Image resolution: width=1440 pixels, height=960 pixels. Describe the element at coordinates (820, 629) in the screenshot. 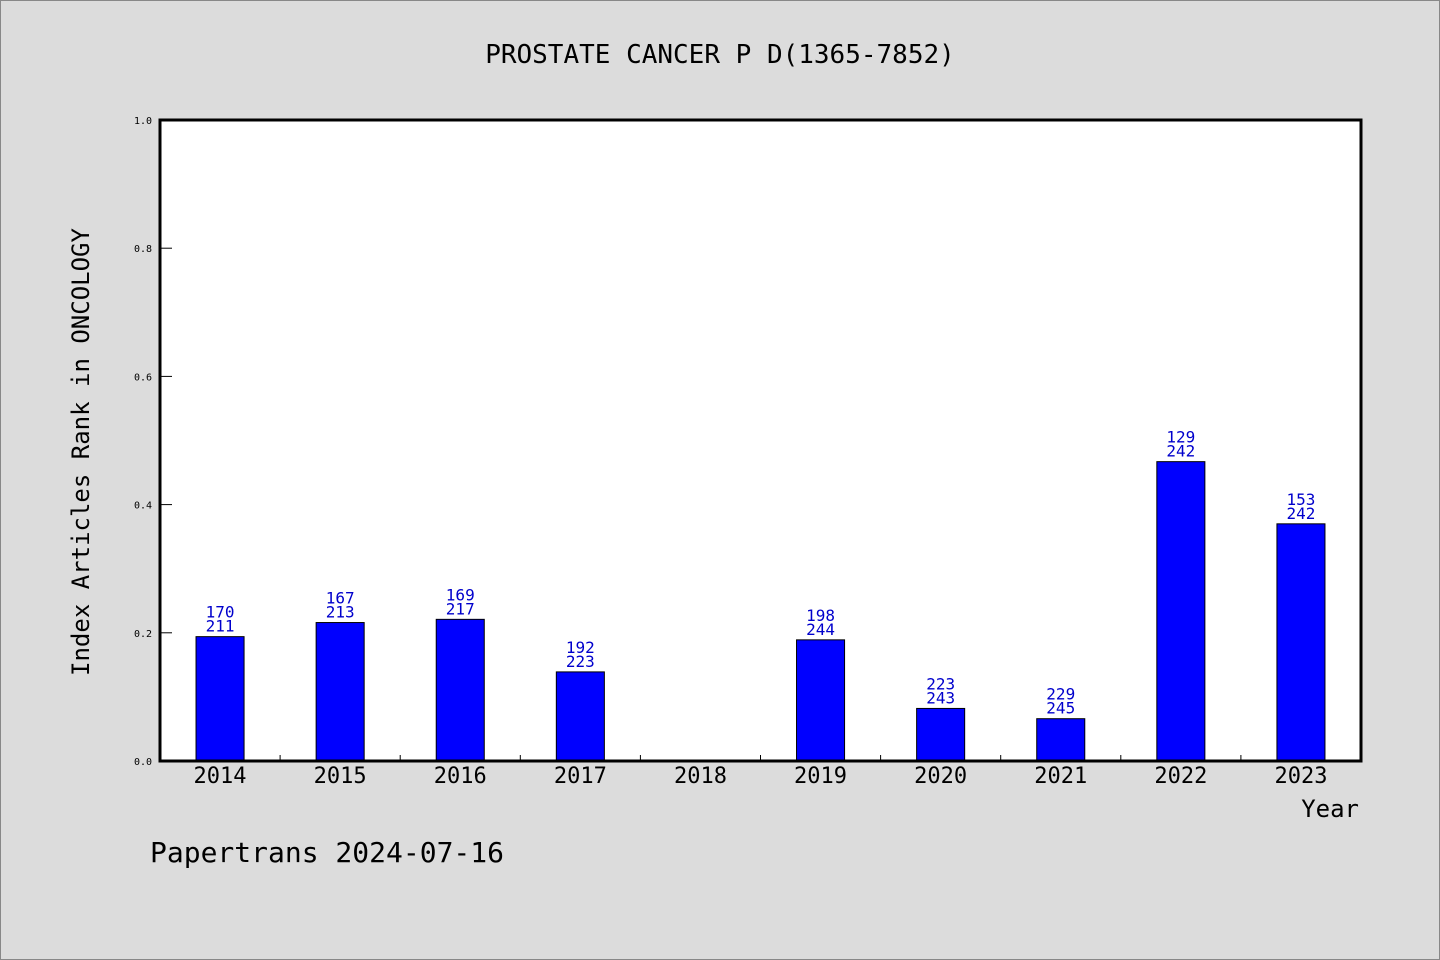

I see `data-label-bottom: 244` at that location.